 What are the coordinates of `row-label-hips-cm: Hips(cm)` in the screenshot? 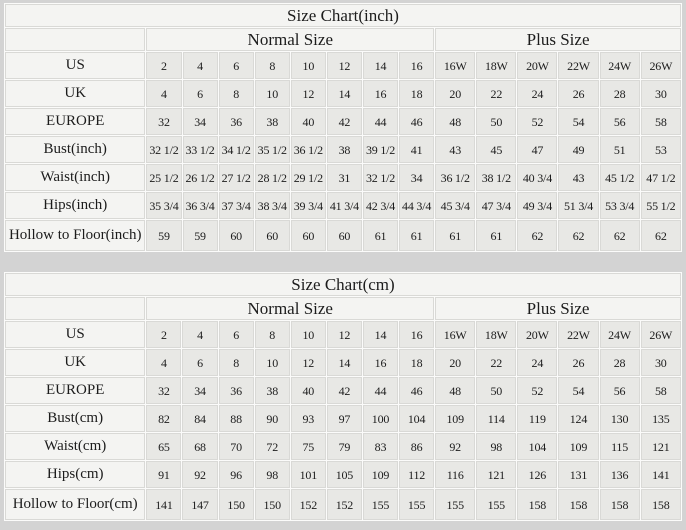 It's located at (75, 474).